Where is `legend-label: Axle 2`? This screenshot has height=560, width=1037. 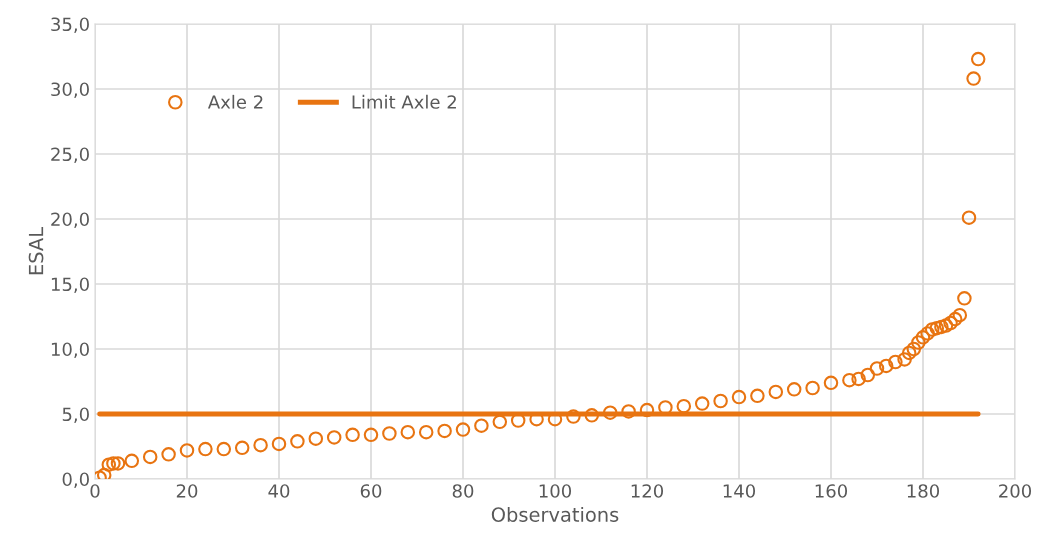
legend-label: Axle 2 is located at coordinates (235, 101).